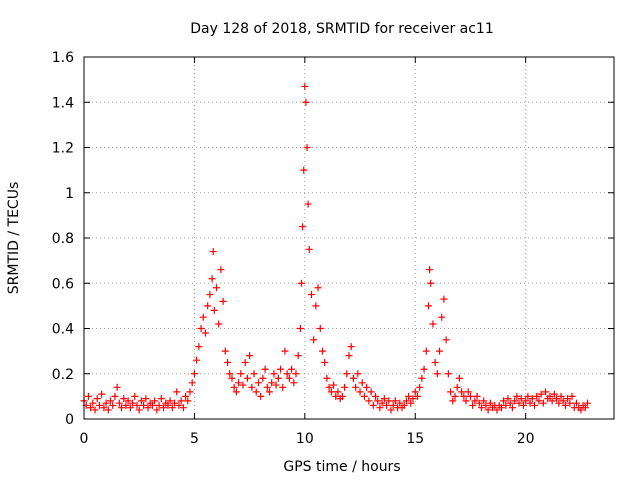 Image resolution: width=640 pixels, height=480 pixels. Describe the element at coordinates (63, 239) in the screenshot. I see `y-tick-labels: 0 0.2 0.4 0.6 0.8 1 1.2 1.4 1.6` at that location.